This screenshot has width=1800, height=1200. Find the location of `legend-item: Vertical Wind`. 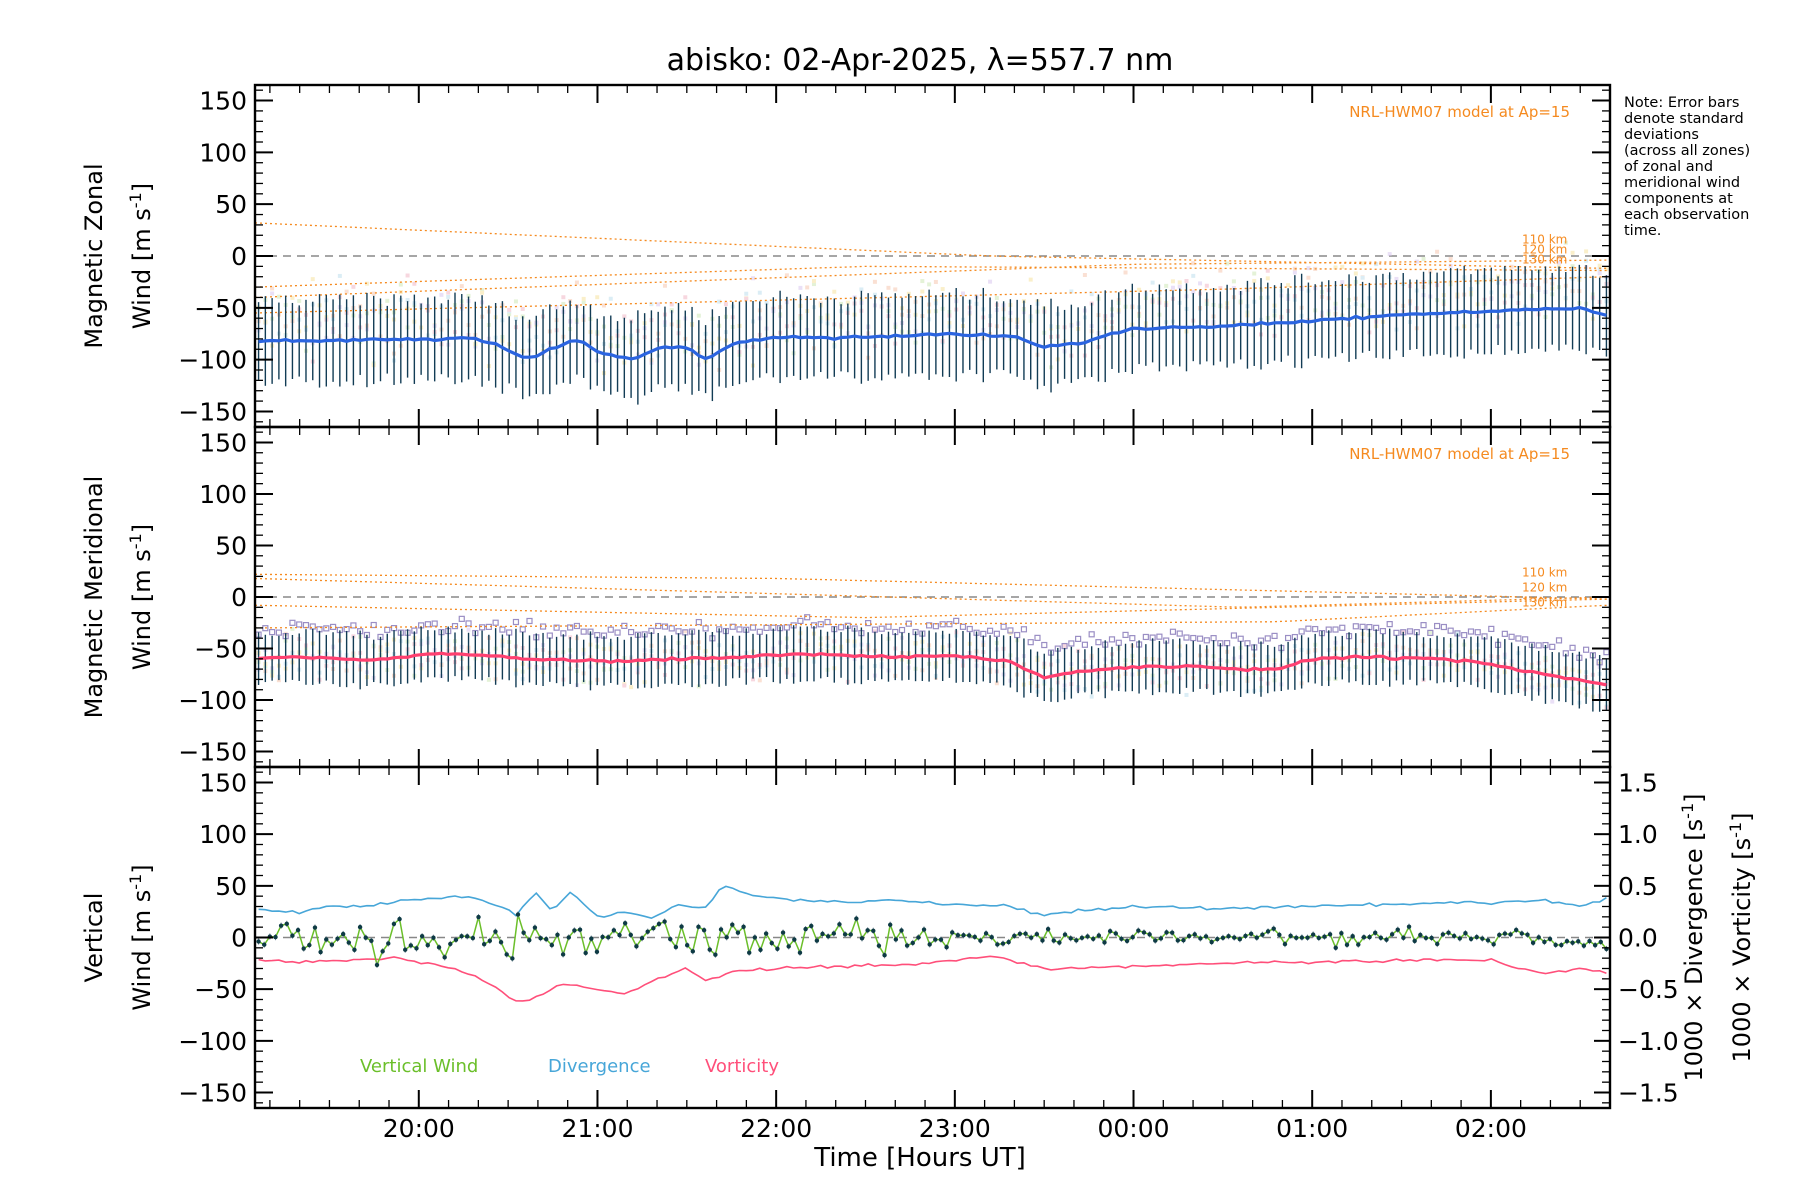

legend-item: Vertical Wind is located at coordinates (419, 1066).